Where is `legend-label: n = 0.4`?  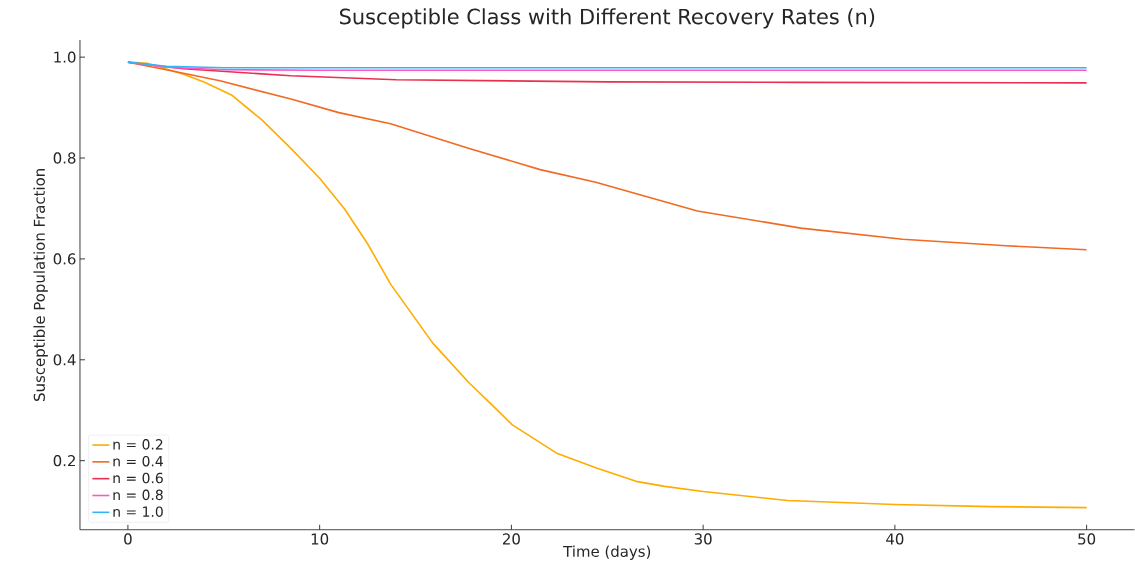
legend-label: n = 0.4 is located at coordinates (138, 461).